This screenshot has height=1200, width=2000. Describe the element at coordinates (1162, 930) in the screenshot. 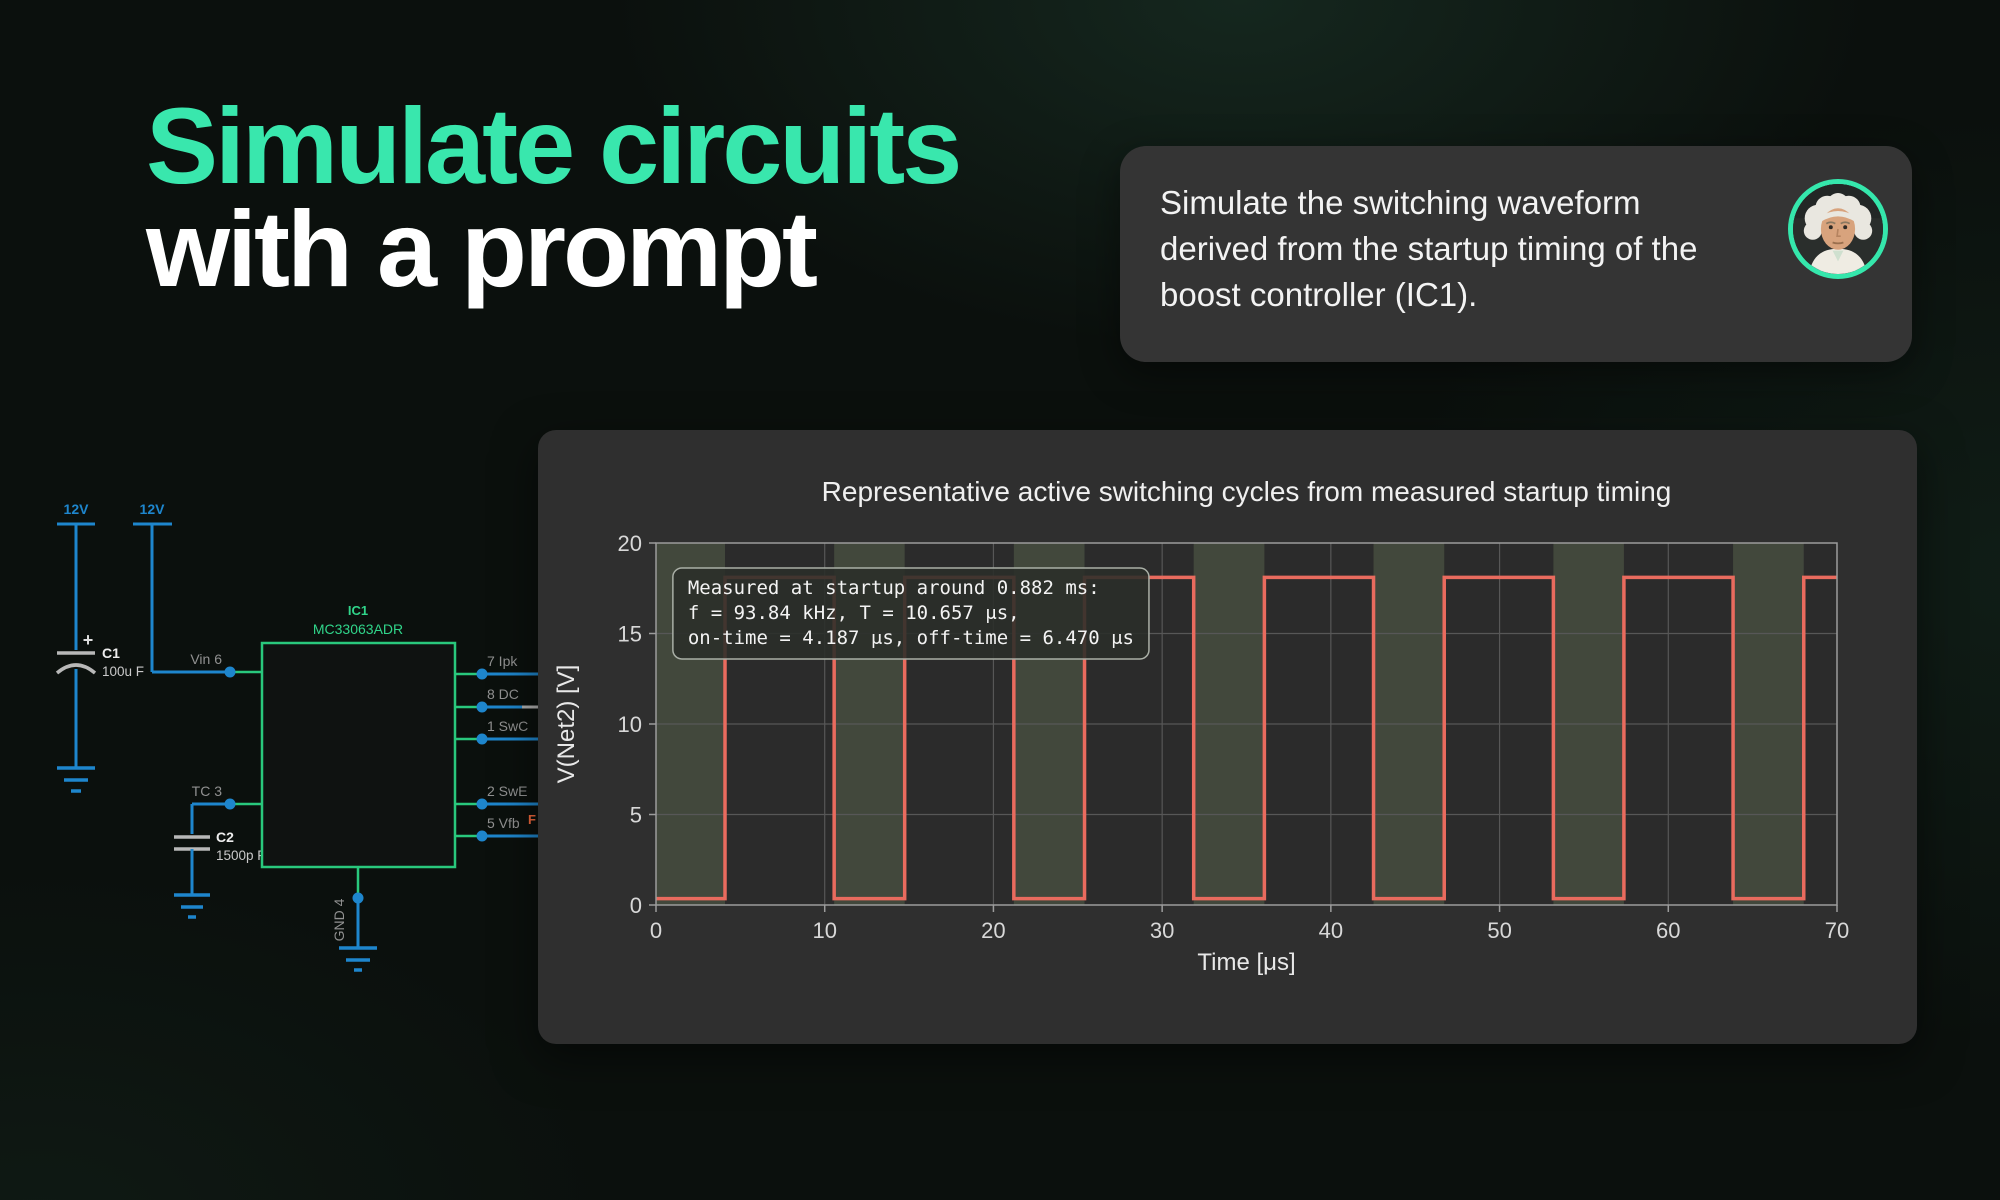

I see `svg-text: 30` at that location.